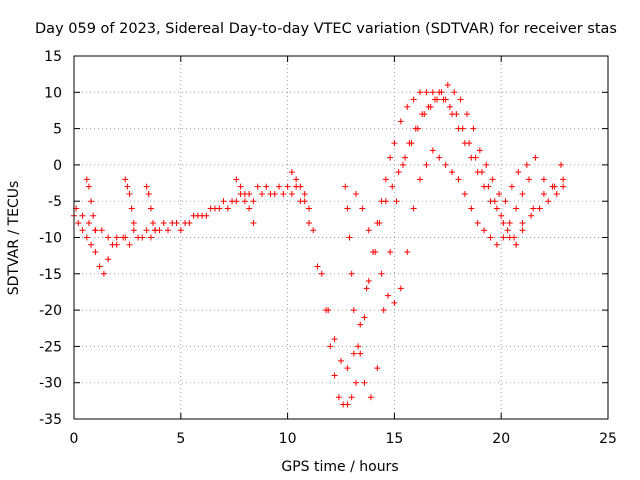 This screenshot has width=640, height=480. Describe the element at coordinates (53, 93) in the screenshot. I see `y-tick-label: 10` at that location.